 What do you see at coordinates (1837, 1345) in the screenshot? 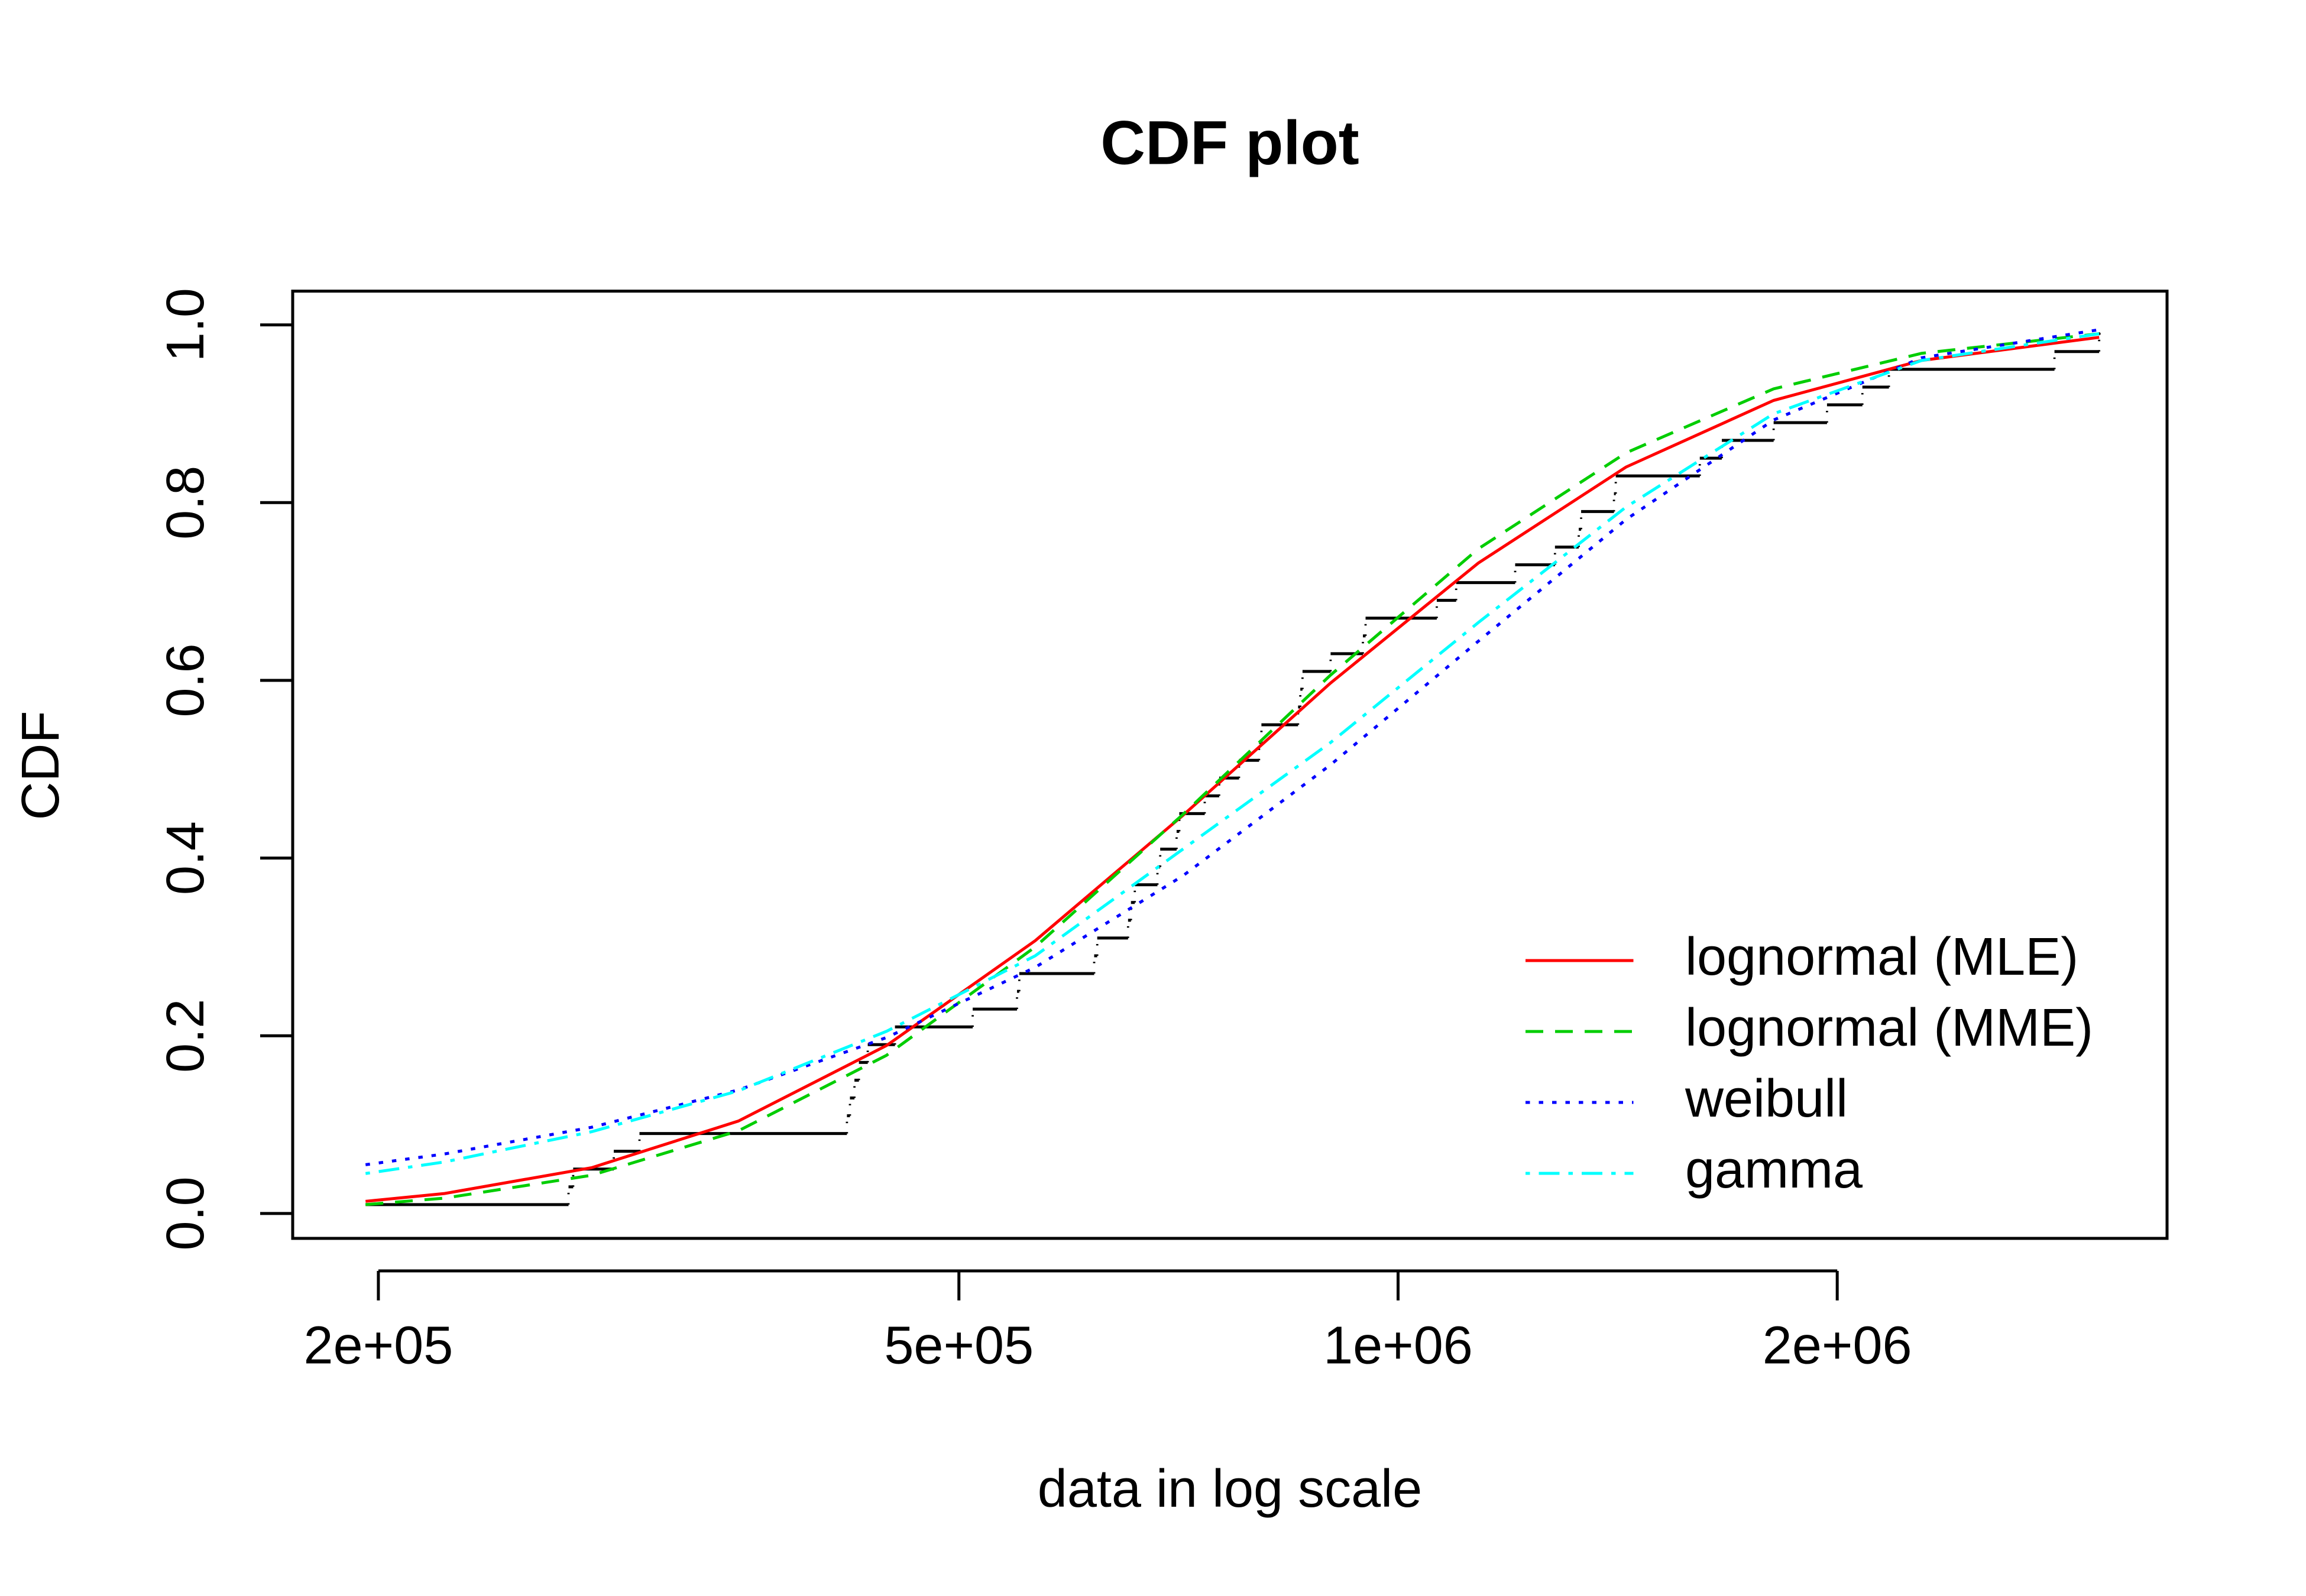
I see `x-tick-label: 2e+06` at bounding box center [1837, 1345].